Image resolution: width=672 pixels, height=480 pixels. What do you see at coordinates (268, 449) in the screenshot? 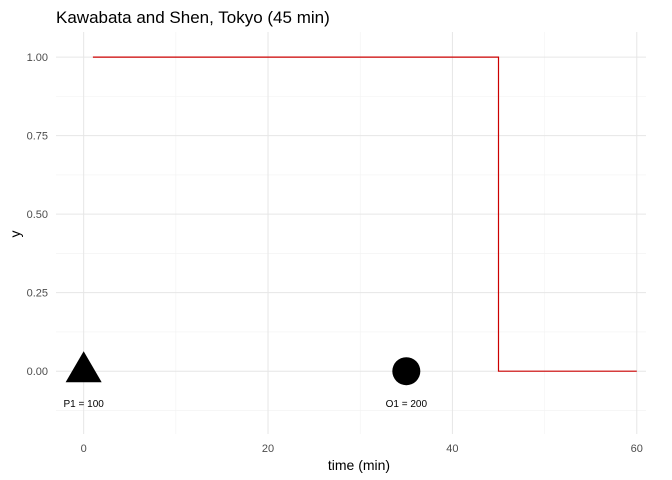
I see `x-tick-label: 20` at bounding box center [268, 449].